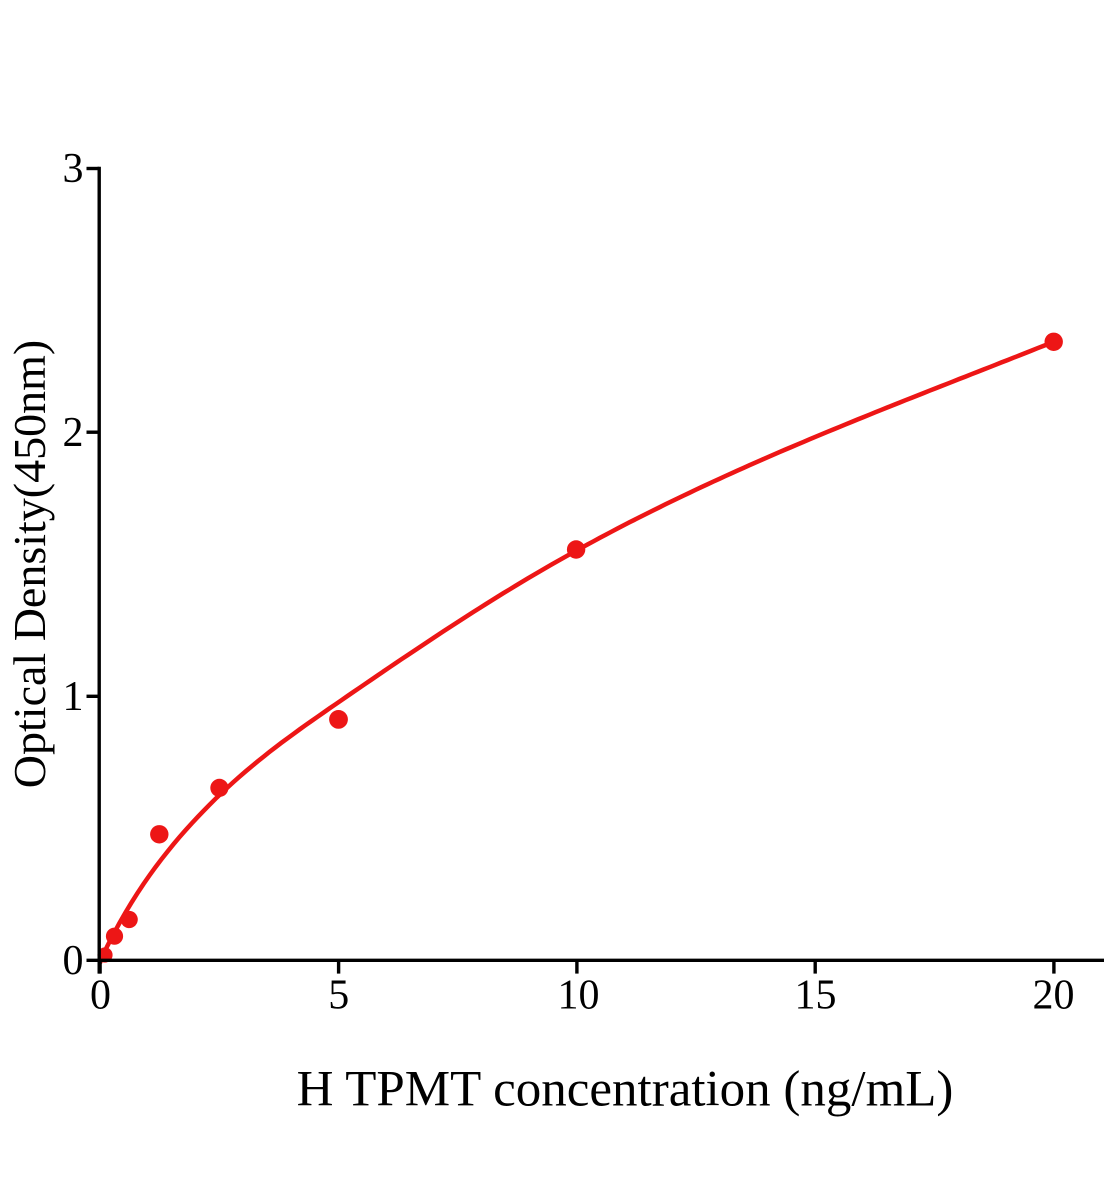 The image size is (1104, 1200). Describe the element at coordinates (579, 996) in the screenshot. I see `svg-text: 10` at that location.